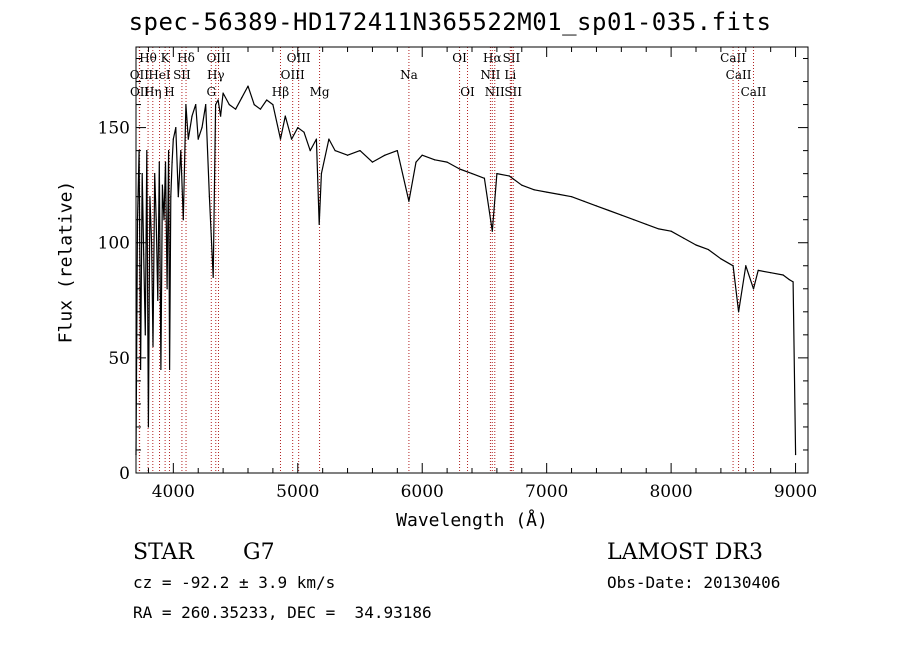 The width and height of the screenshot is (900, 649). What do you see at coordinates (510, 75) in the screenshot?
I see `line-marker-label: Li` at bounding box center [510, 75].